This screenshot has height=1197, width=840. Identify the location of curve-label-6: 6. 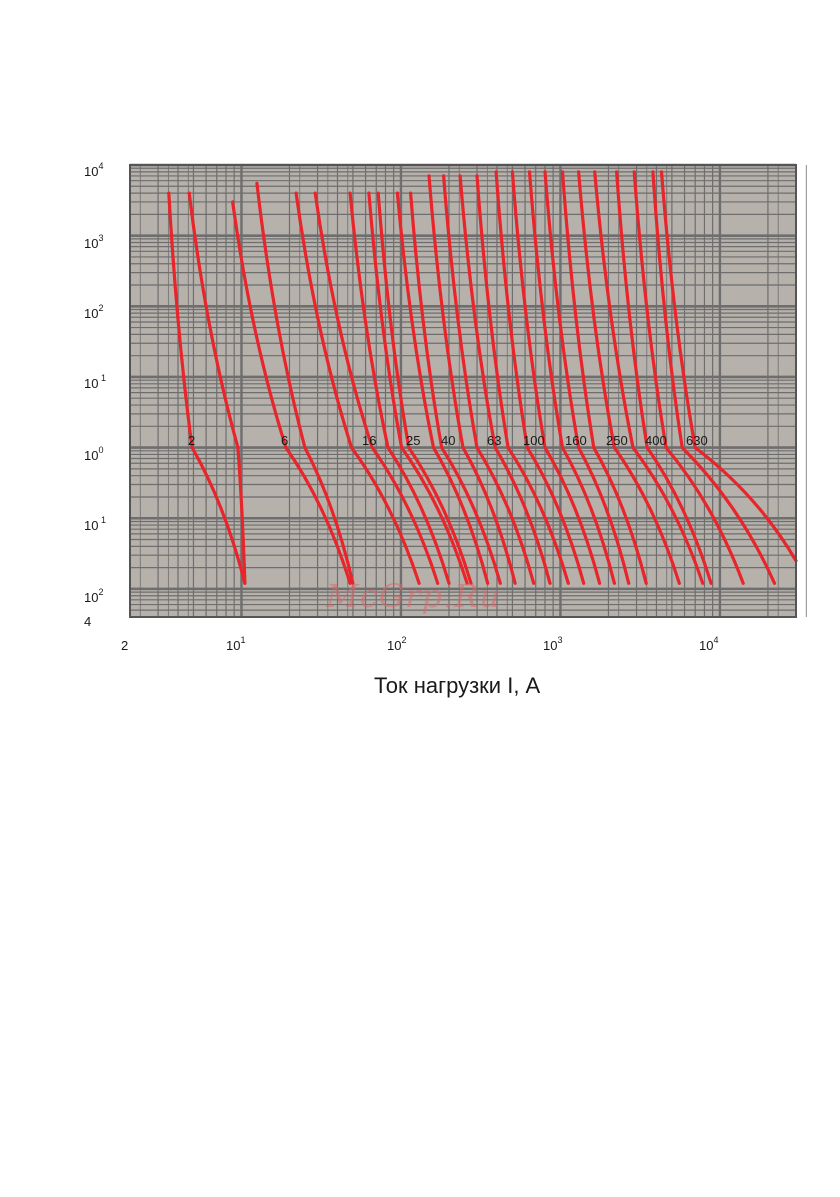
(284, 440).